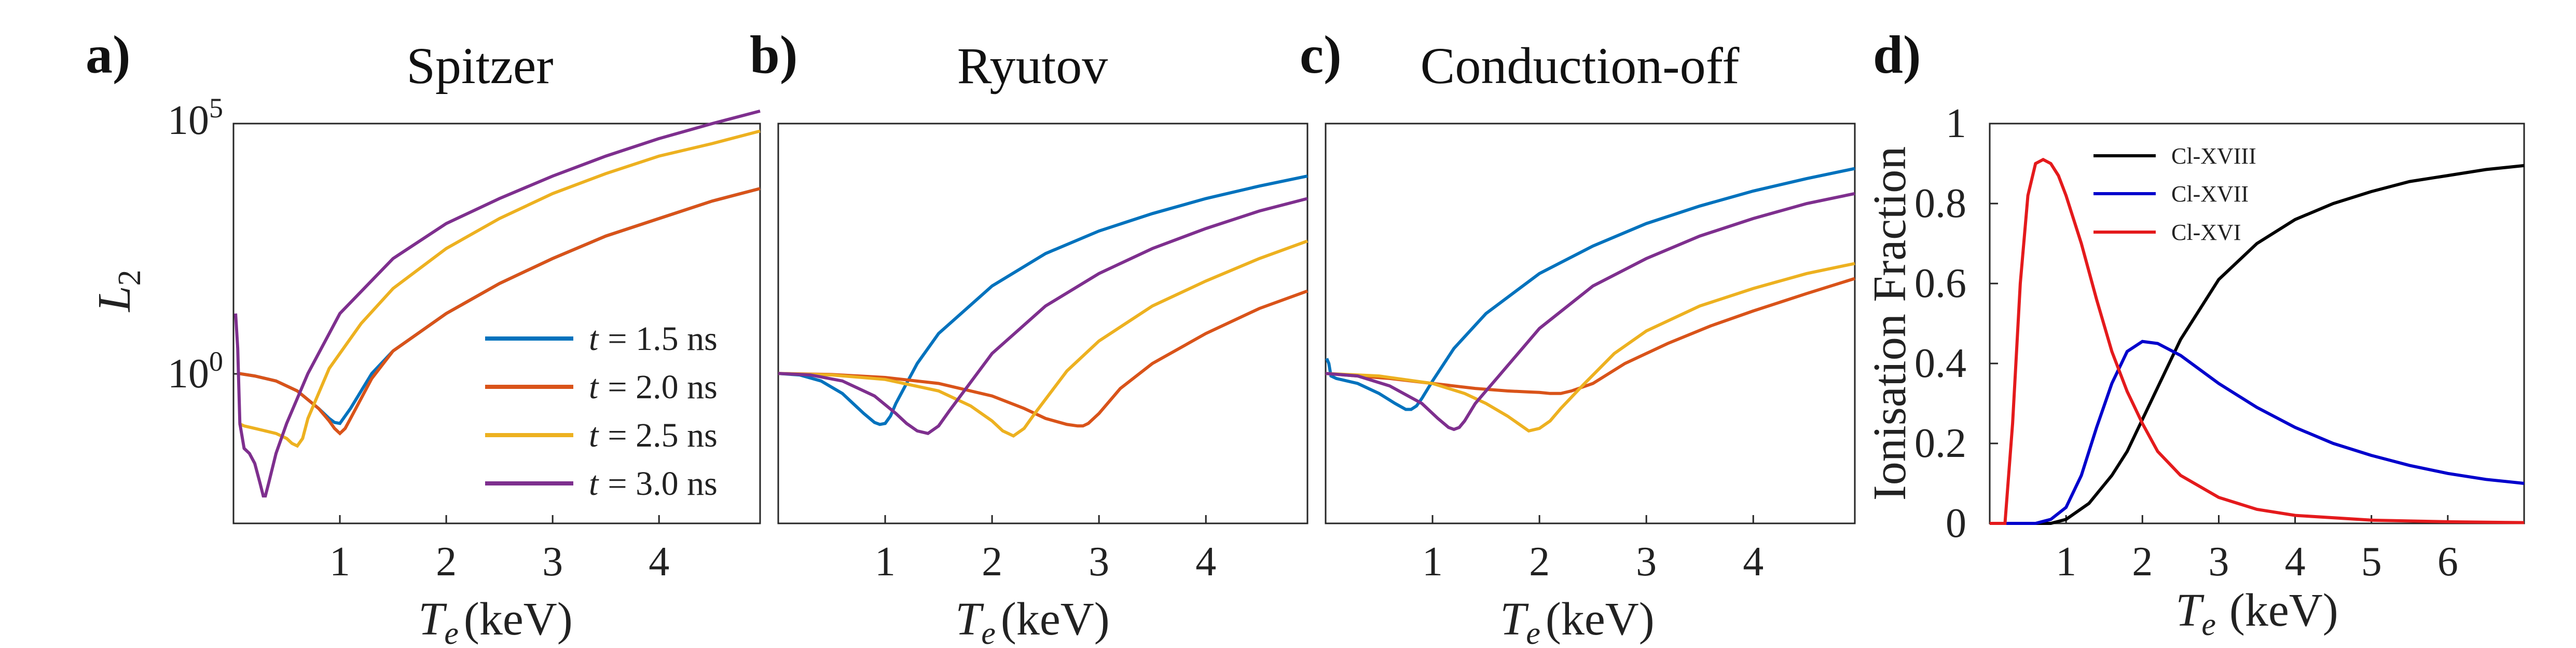  I want to click on panel-d-series-line-cl-xvi, so click(2257, 341).